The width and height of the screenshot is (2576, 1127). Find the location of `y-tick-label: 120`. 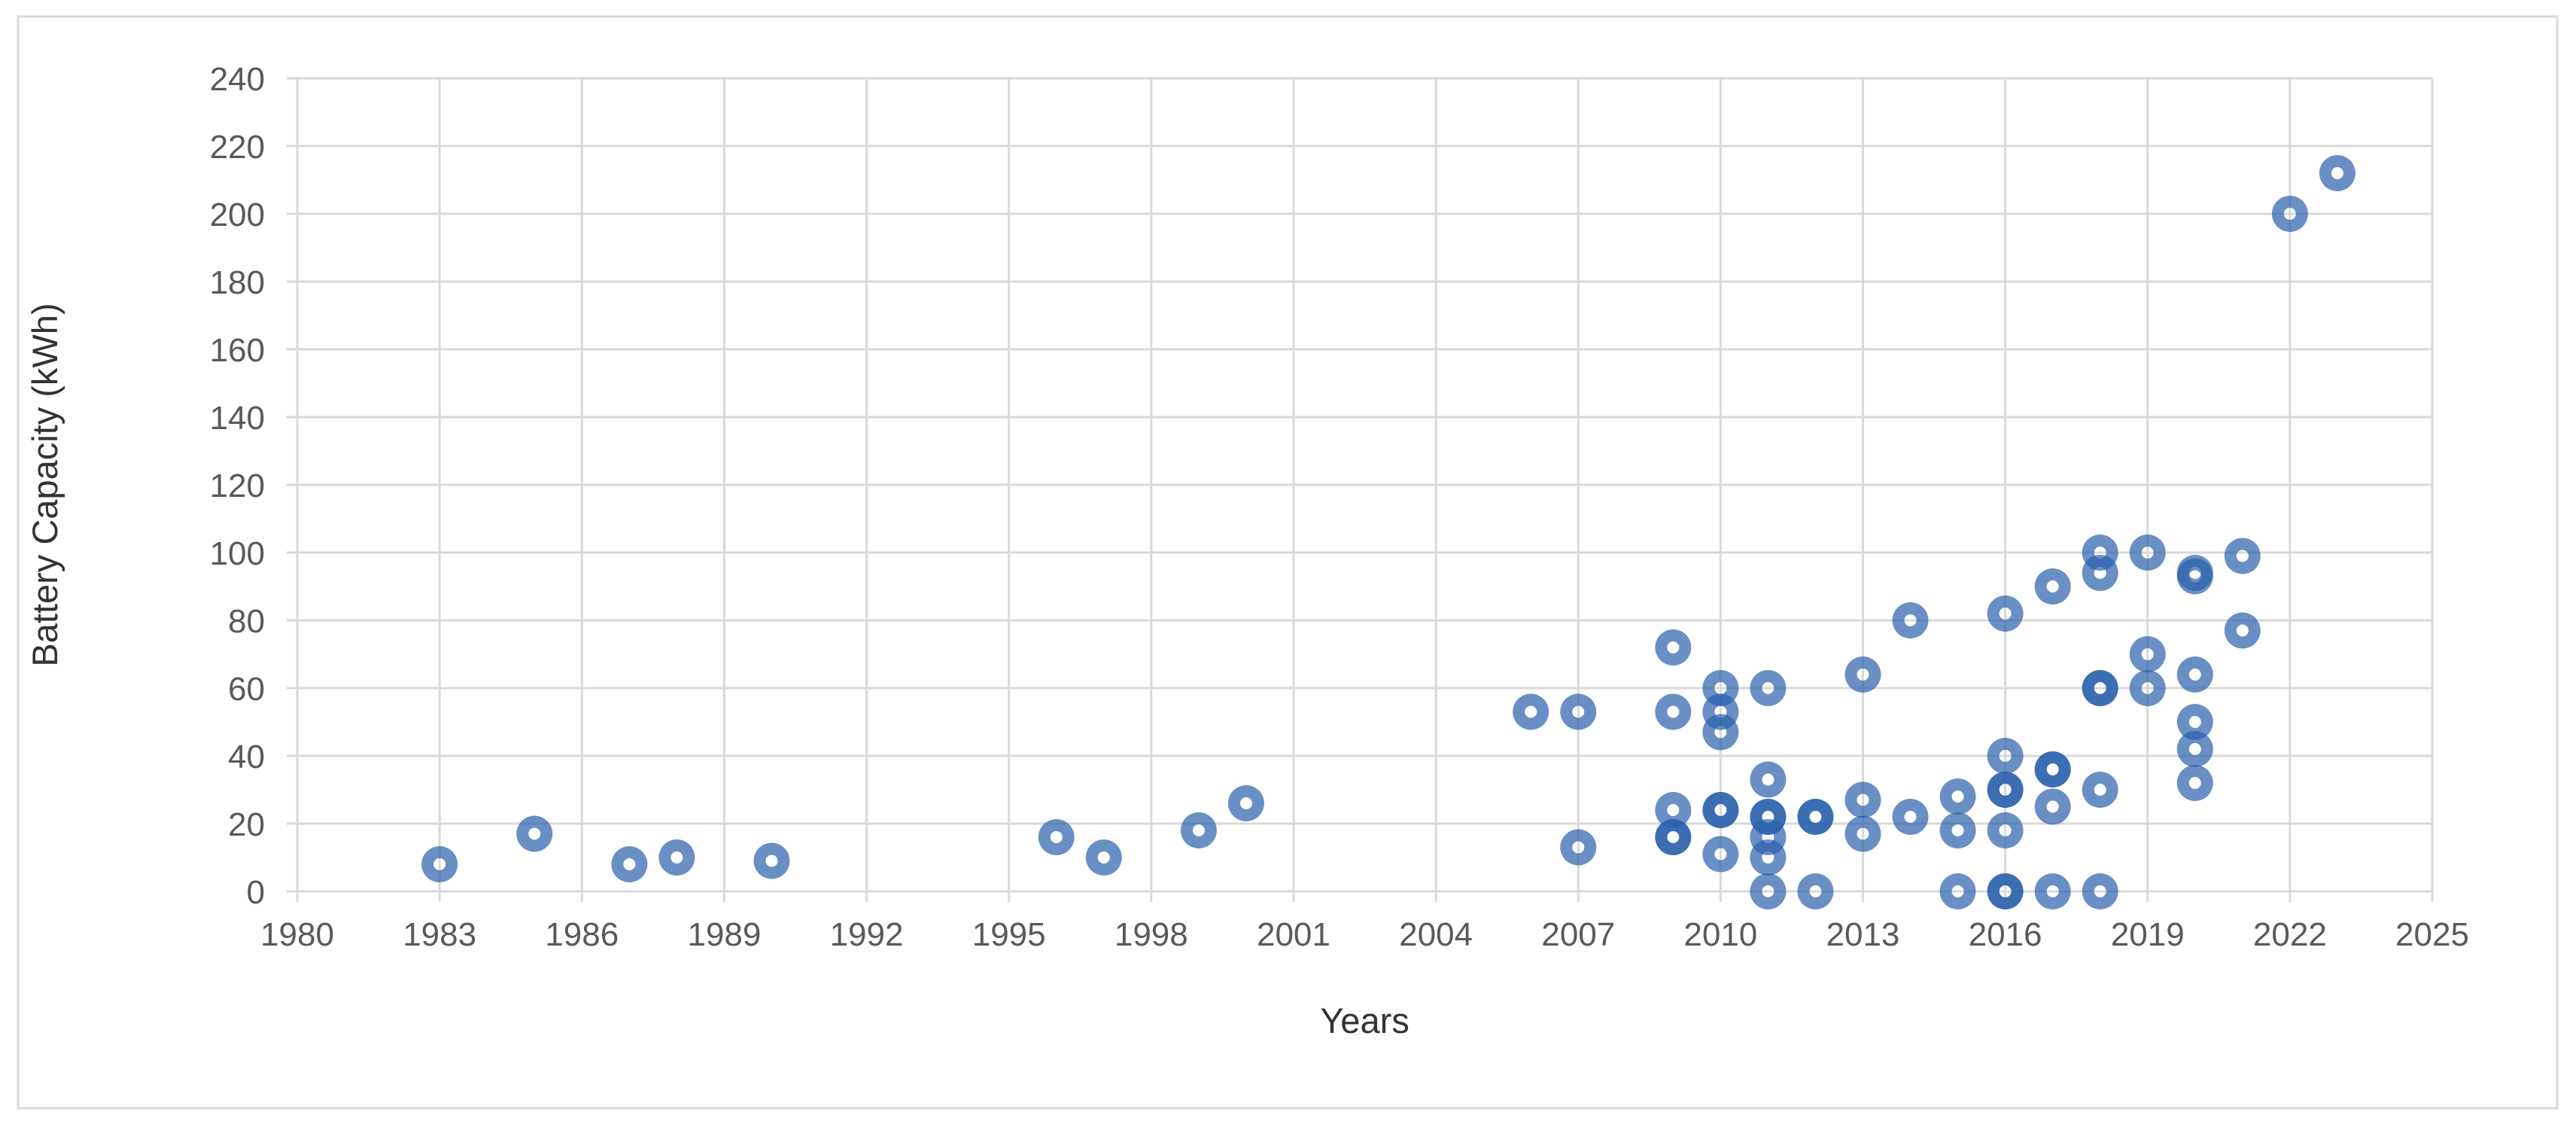

y-tick-label: 120 is located at coordinates (237, 486).